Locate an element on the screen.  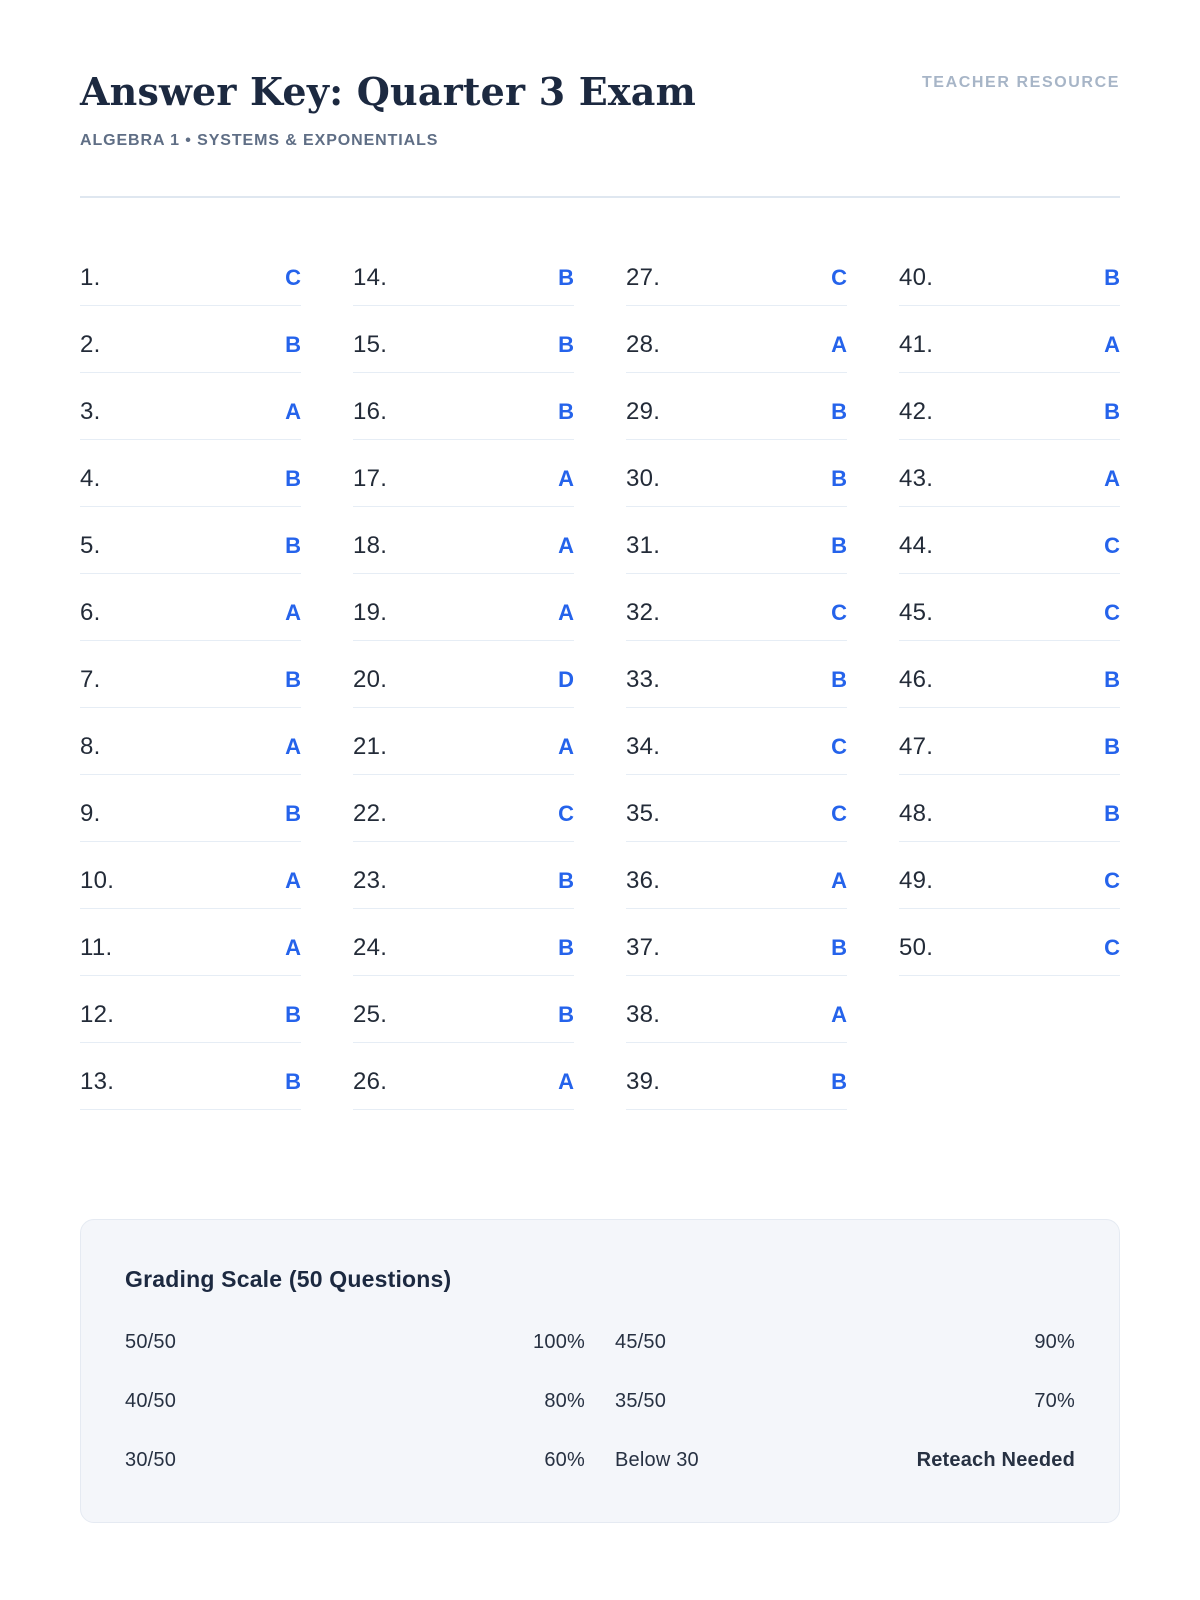
answer-line: 13. B is located at coordinates (190, 1089).